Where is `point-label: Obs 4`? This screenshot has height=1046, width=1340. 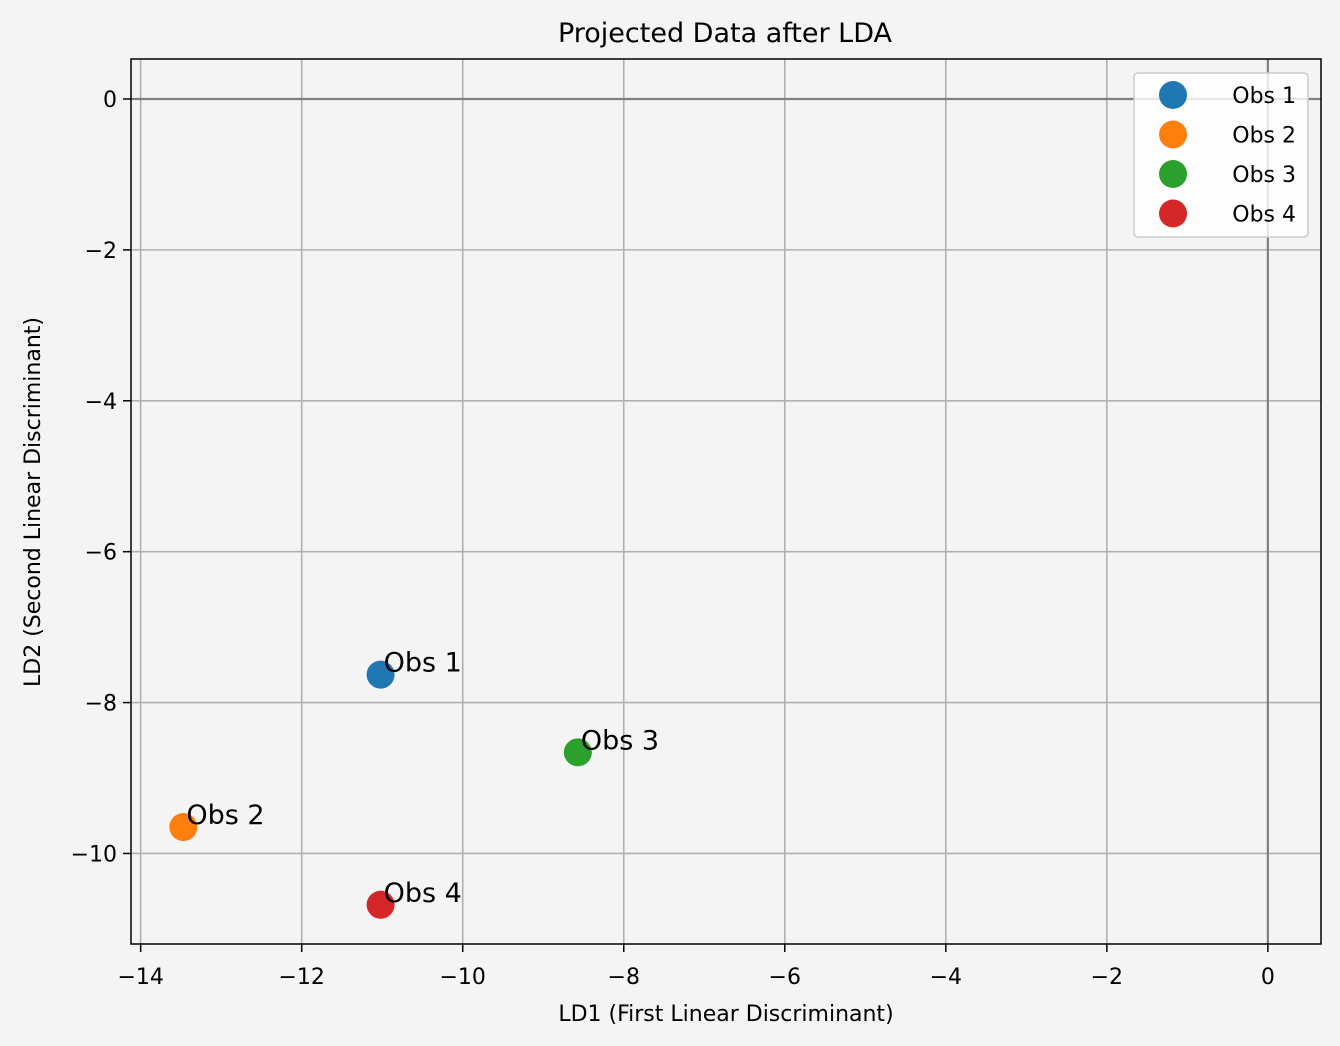 point-label: Obs 4 is located at coordinates (423, 893).